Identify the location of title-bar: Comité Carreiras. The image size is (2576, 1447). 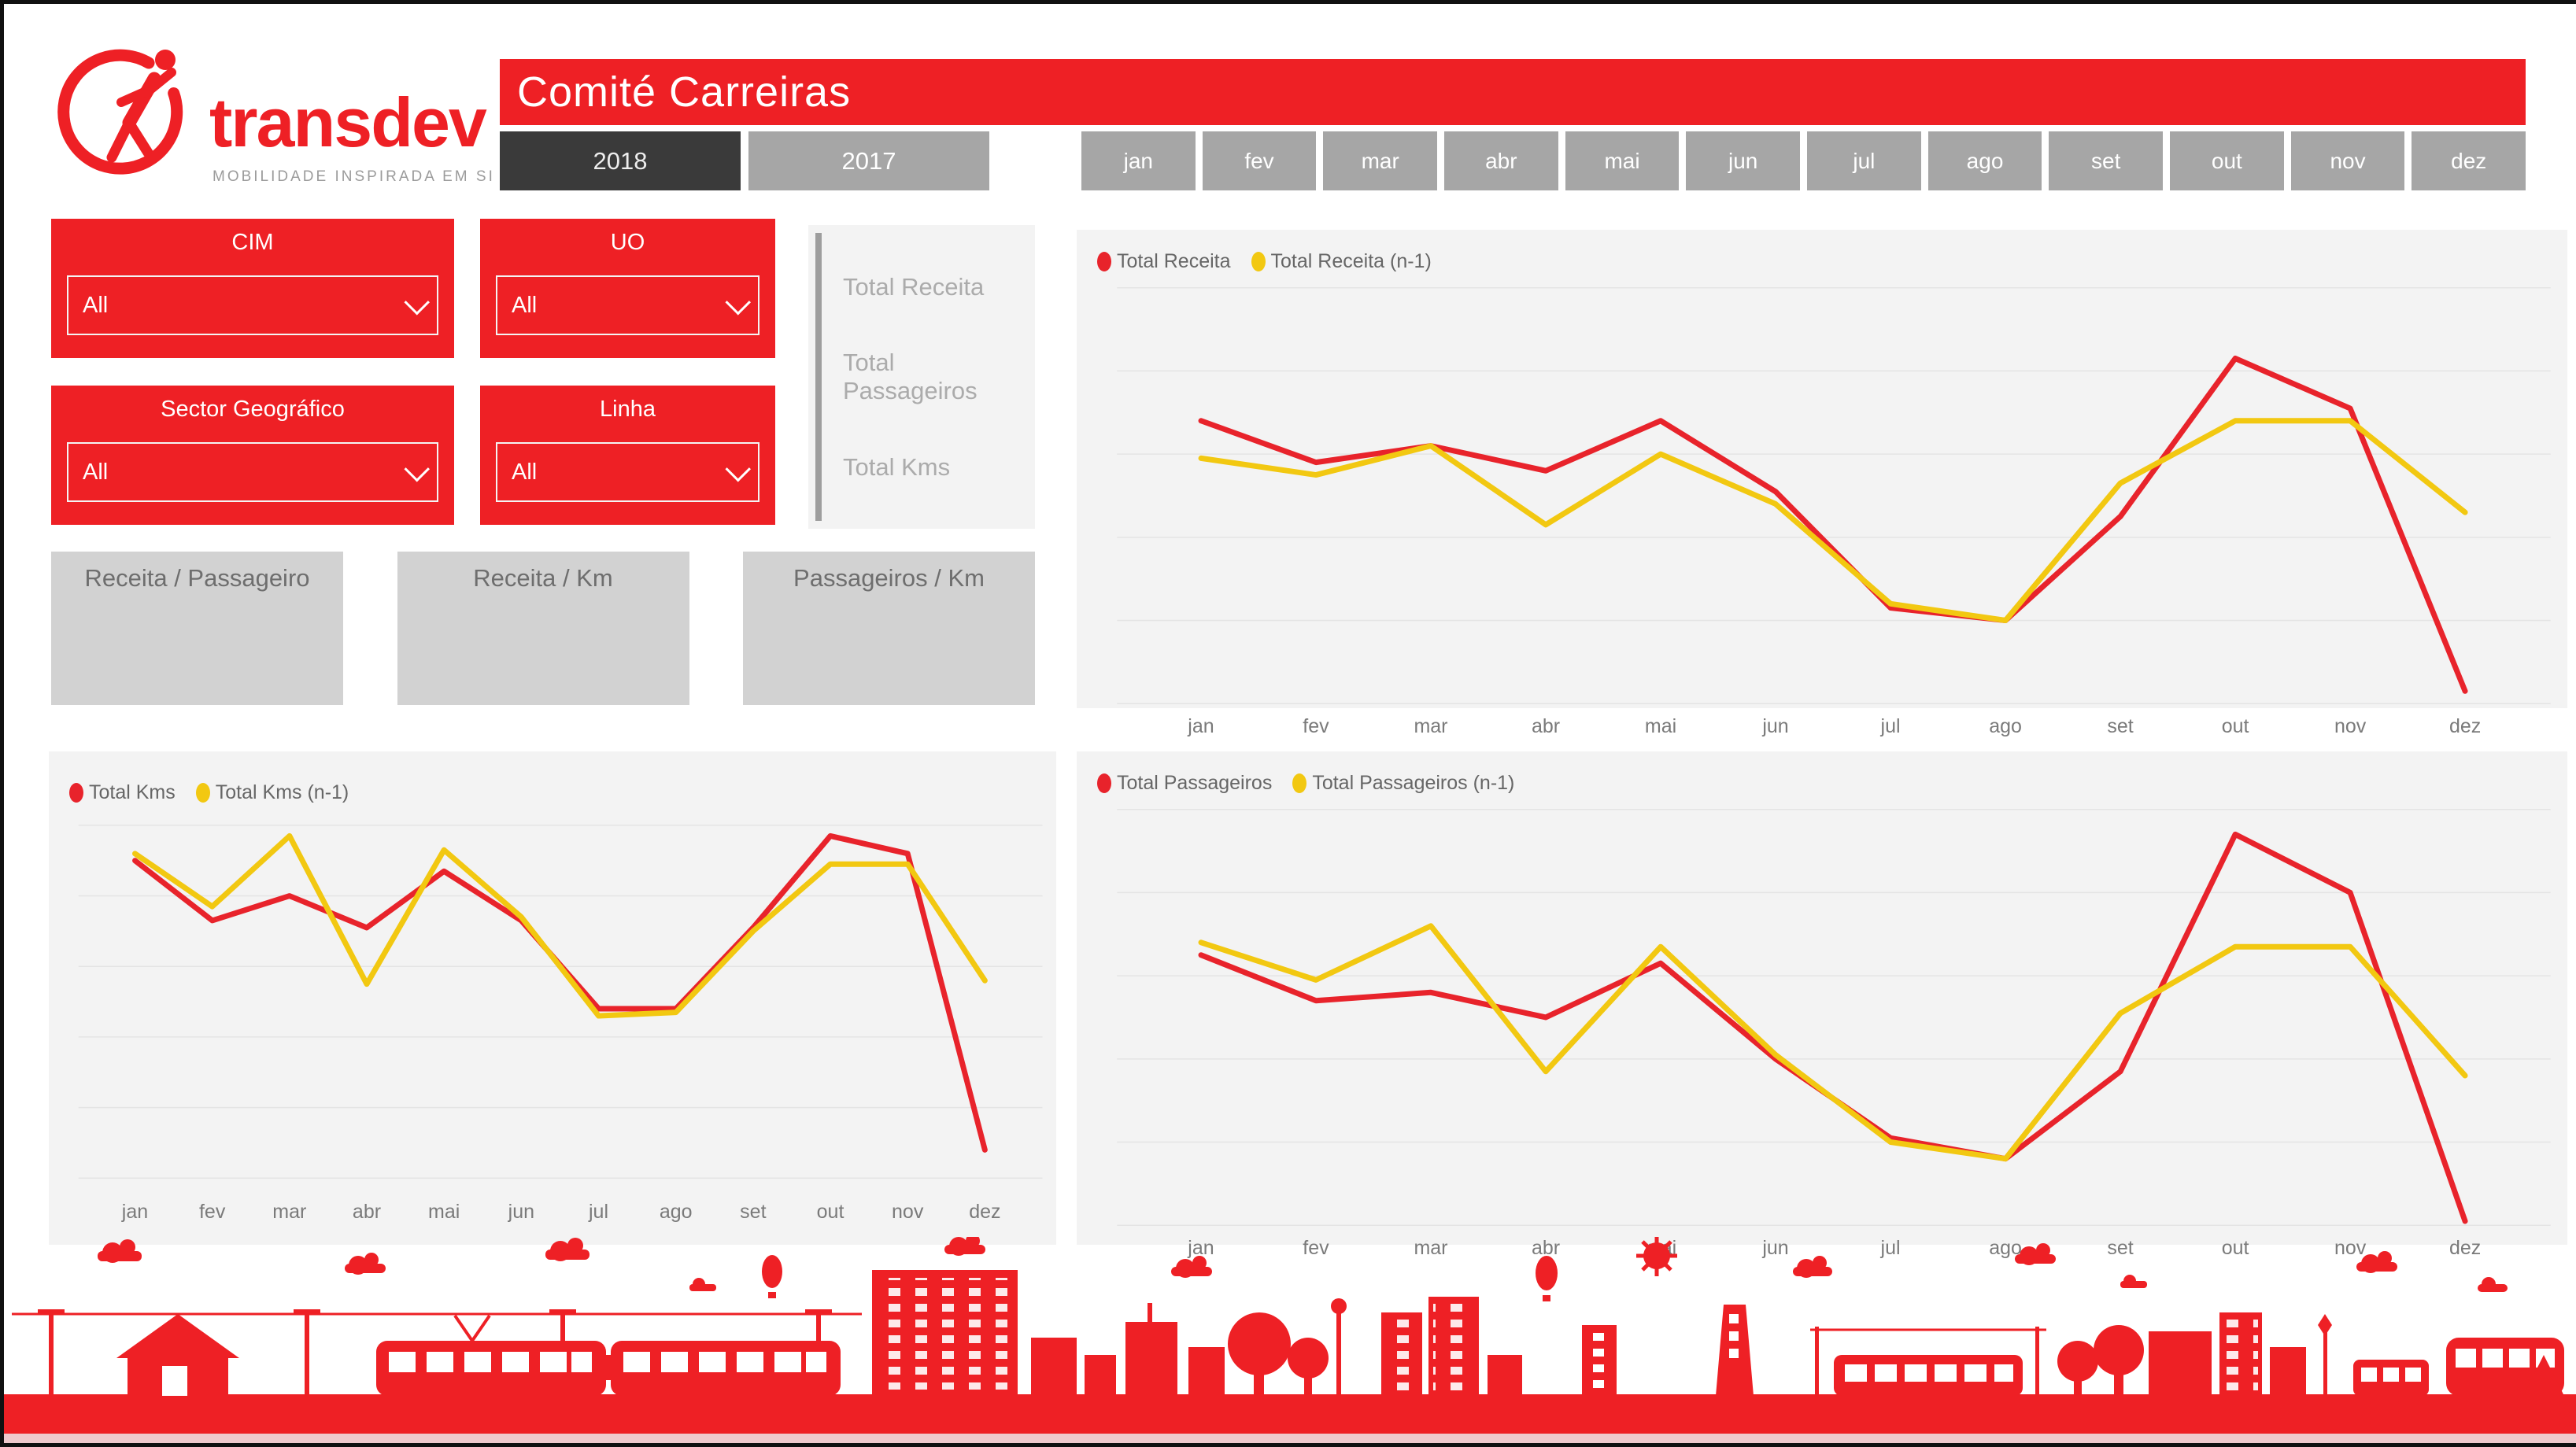
(1513, 92).